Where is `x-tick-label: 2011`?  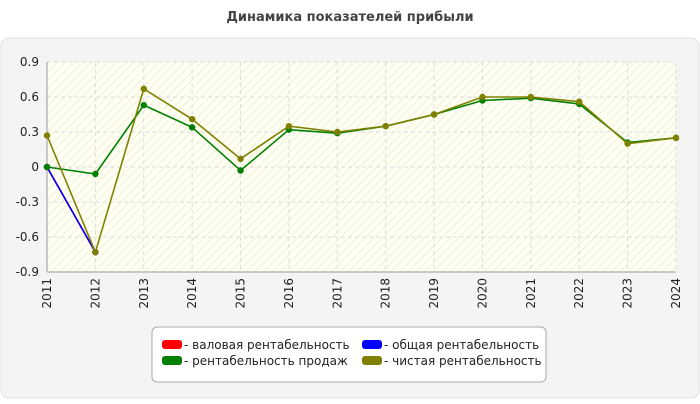
x-tick-label: 2011 is located at coordinates (47, 293).